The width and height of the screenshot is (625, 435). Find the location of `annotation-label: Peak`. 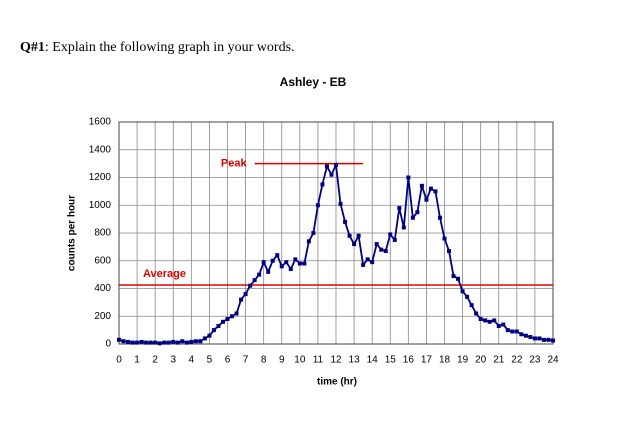

annotation-label: Peak is located at coordinates (234, 164).